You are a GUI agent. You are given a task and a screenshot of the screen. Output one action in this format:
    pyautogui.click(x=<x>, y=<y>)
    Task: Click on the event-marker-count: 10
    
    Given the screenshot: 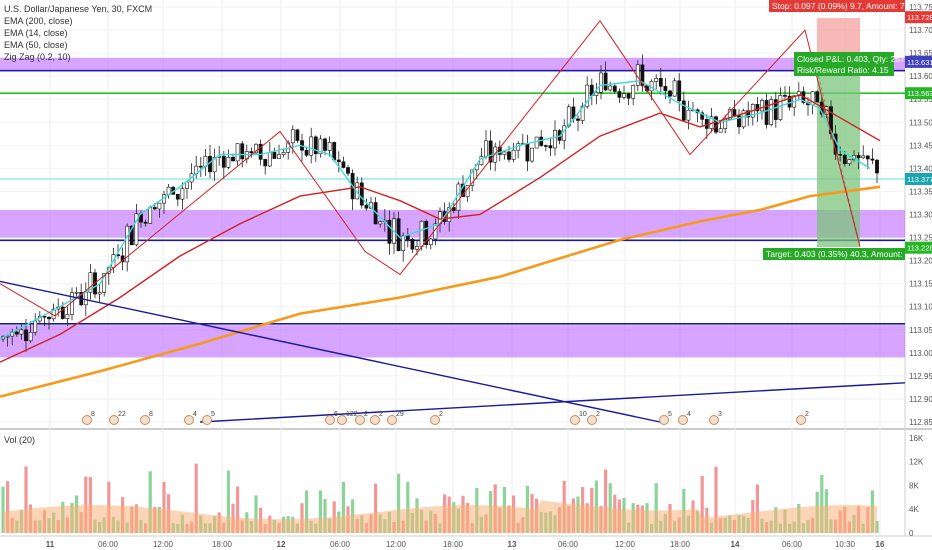 What is the action you would take?
    pyautogui.click(x=583, y=414)
    